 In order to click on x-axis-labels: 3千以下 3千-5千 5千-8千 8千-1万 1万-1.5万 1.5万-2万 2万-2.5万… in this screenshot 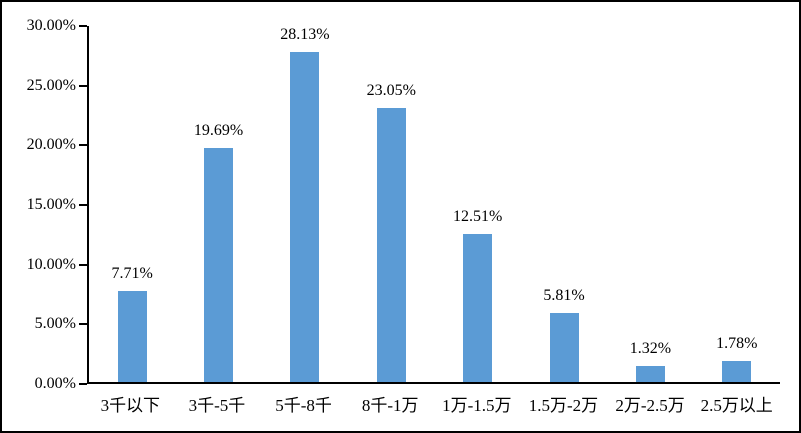, I will do `click(433, 406)`.